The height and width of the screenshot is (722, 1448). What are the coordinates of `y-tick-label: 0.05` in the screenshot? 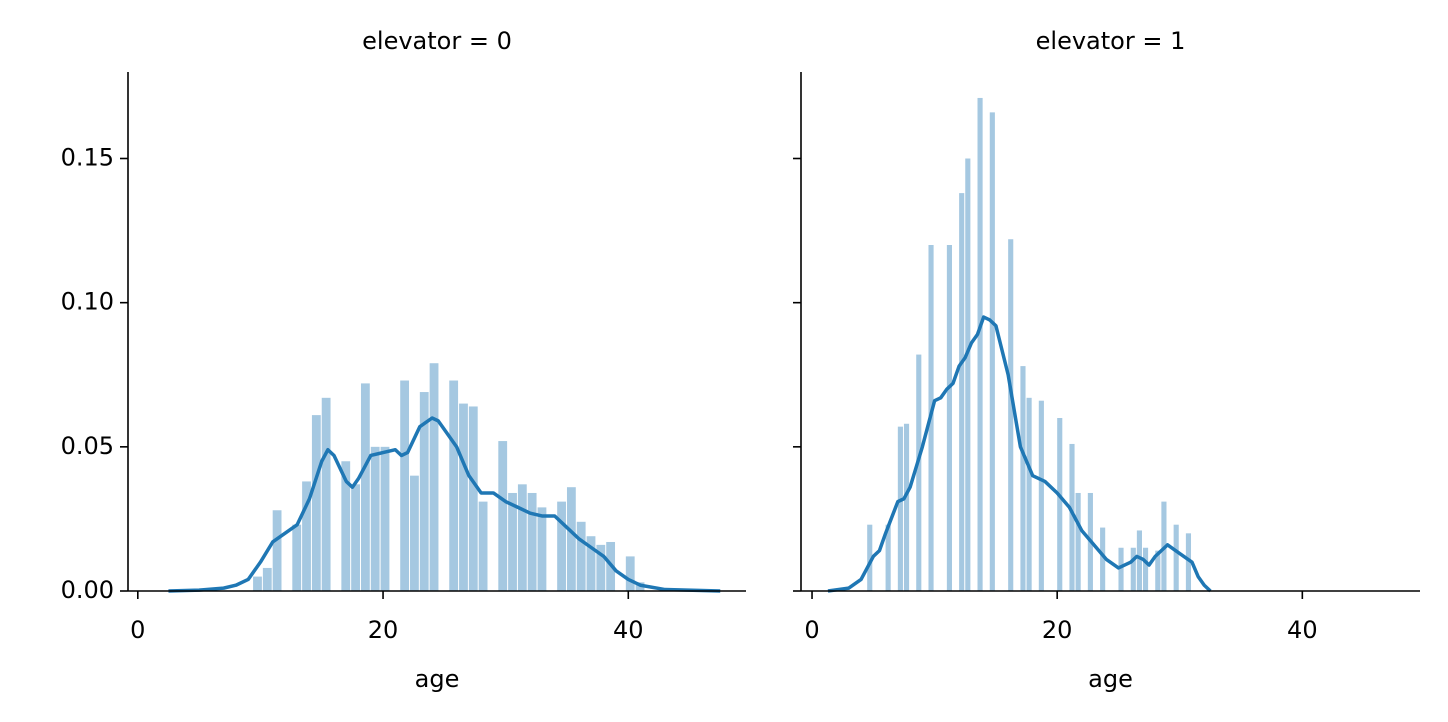 It's located at (87, 446).